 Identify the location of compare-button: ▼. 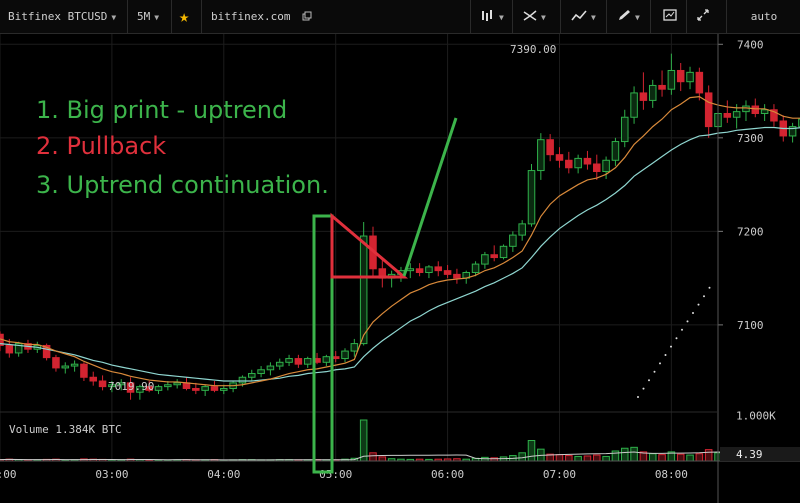
(578, 17).